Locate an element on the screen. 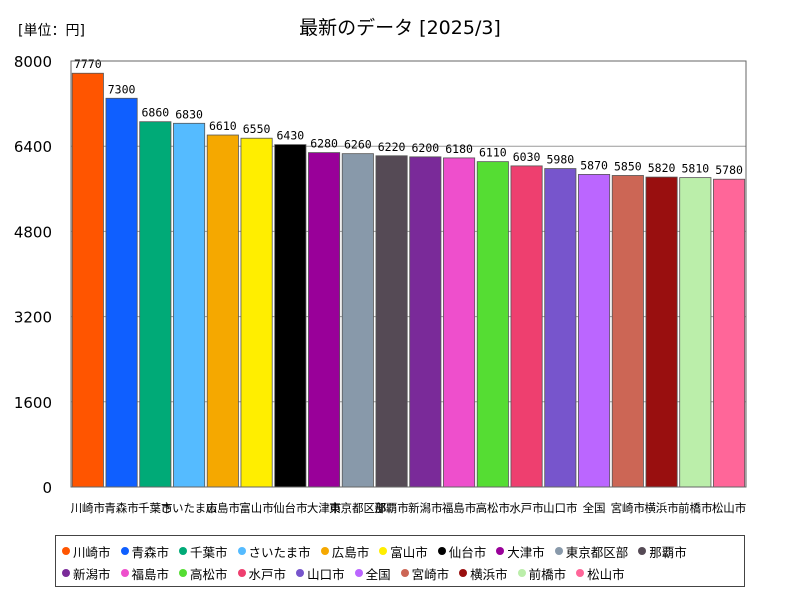 This screenshot has width=800, height=600. data-label: 6610 is located at coordinates (223, 126).